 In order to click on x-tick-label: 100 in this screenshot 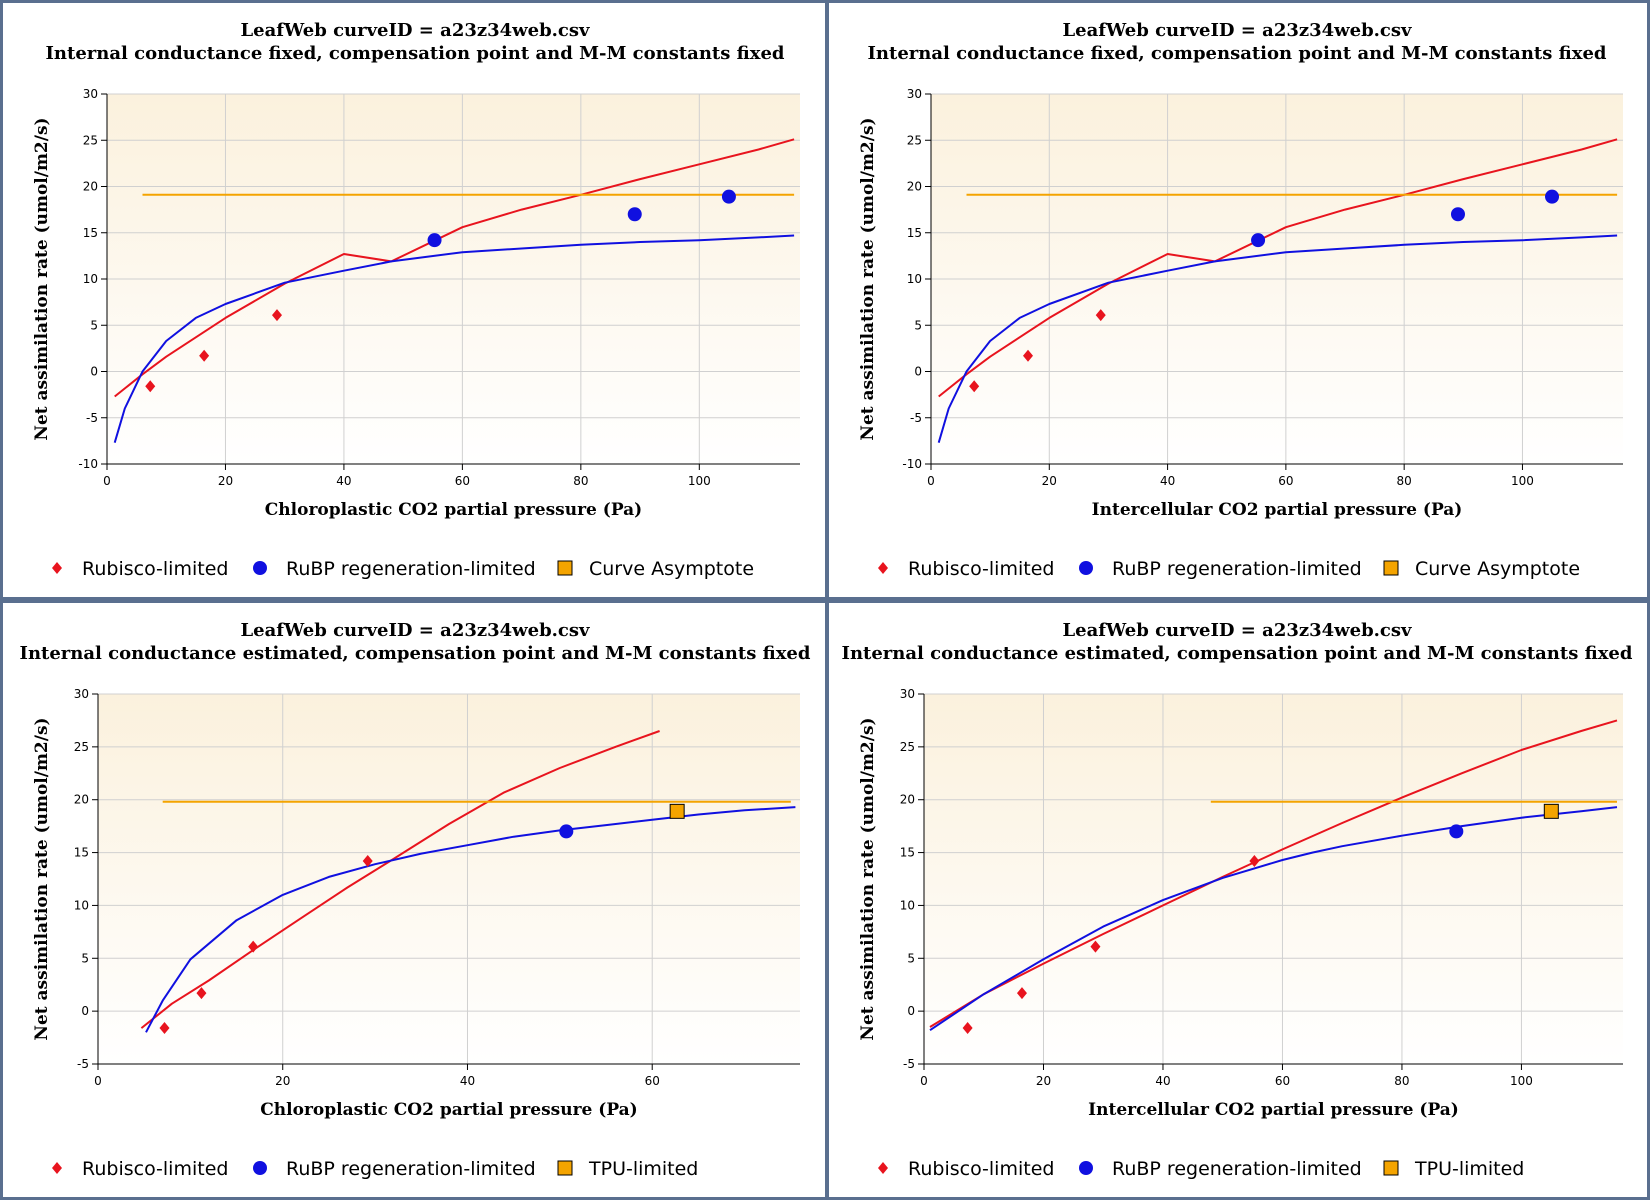, I will do `click(1521, 1081)`.